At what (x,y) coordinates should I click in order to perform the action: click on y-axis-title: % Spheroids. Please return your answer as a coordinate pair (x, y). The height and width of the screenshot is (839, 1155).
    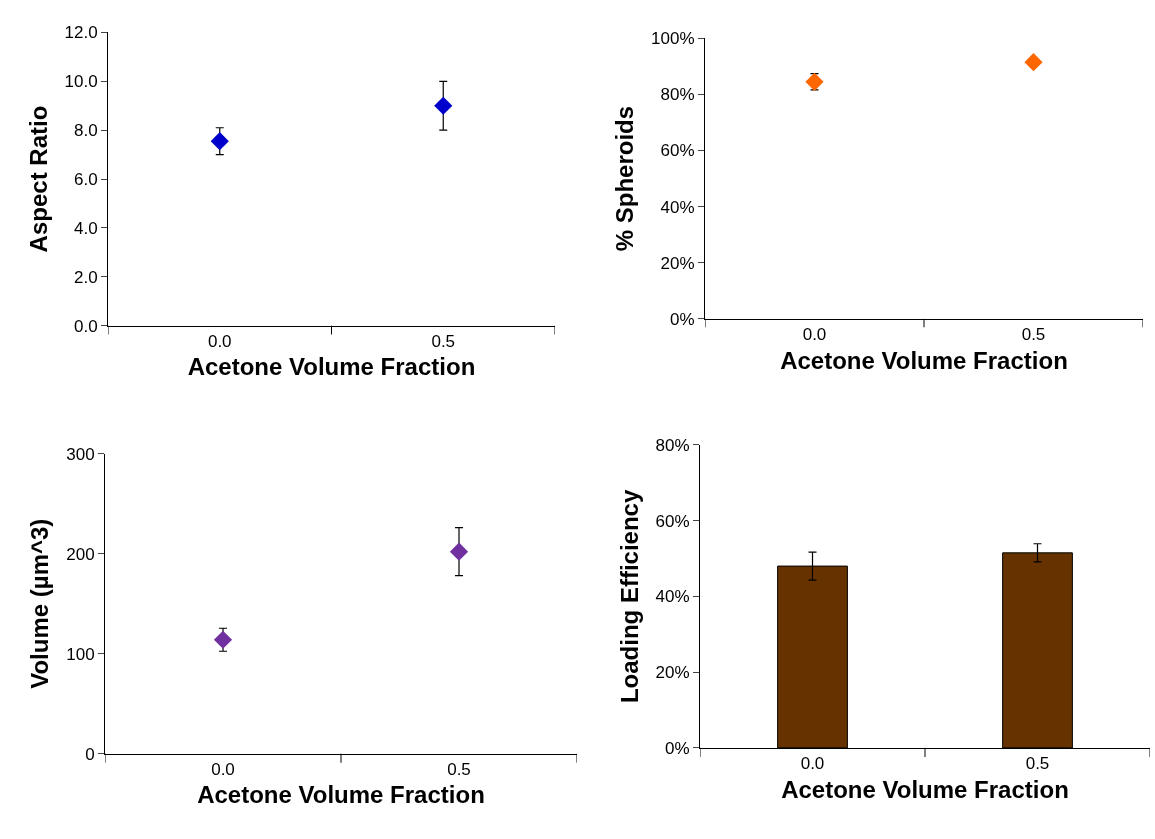
    Looking at the image, I should click on (625, 178).